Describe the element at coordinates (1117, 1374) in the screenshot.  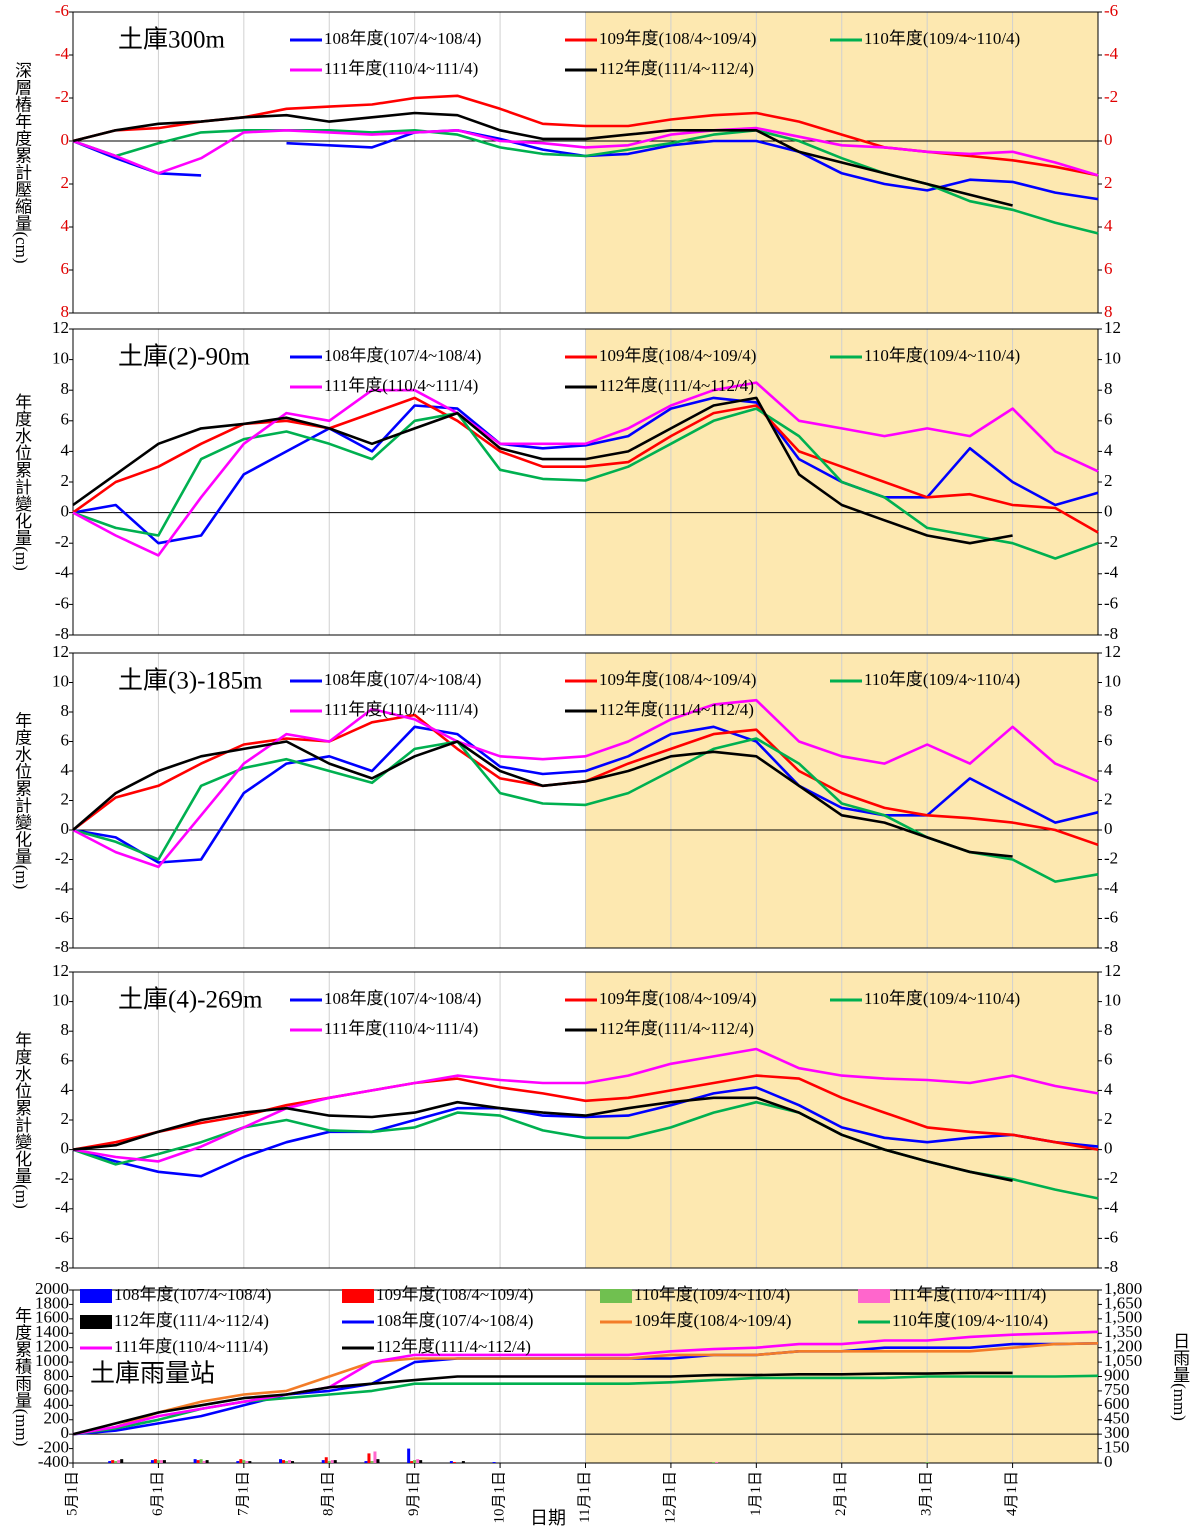
I see `y2-tick-label: 900` at that location.